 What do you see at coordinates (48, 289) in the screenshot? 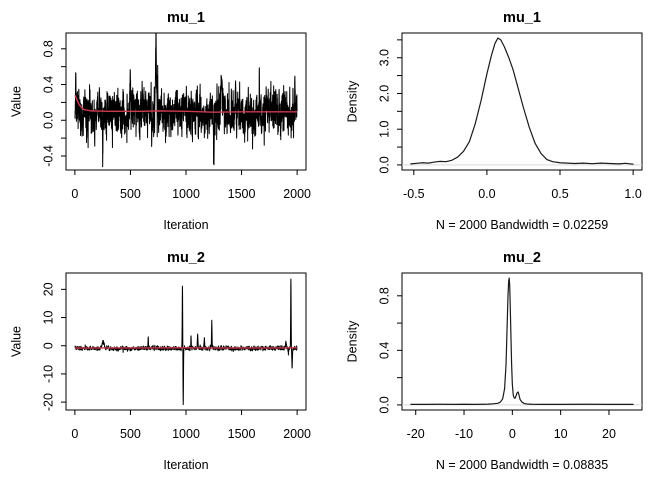
I see `y-tick-label: 20` at bounding box center [48, 289].